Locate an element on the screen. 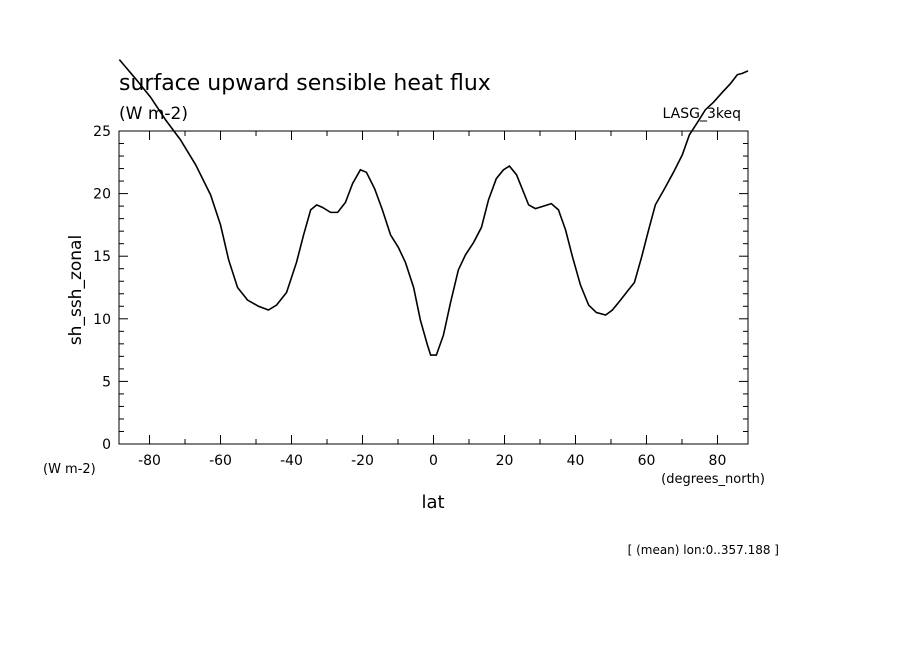 This screenshot has width=904, height=658. x-tick-label: 20 is located at coordinates (505, 461).